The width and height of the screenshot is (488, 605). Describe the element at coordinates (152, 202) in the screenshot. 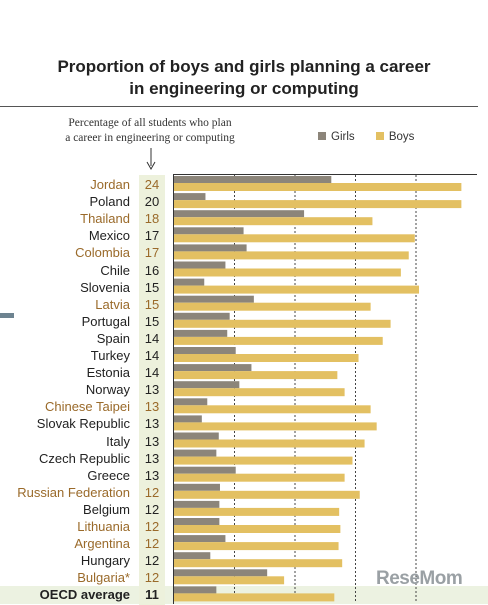

I see `total-percent-label: 20` at that location.